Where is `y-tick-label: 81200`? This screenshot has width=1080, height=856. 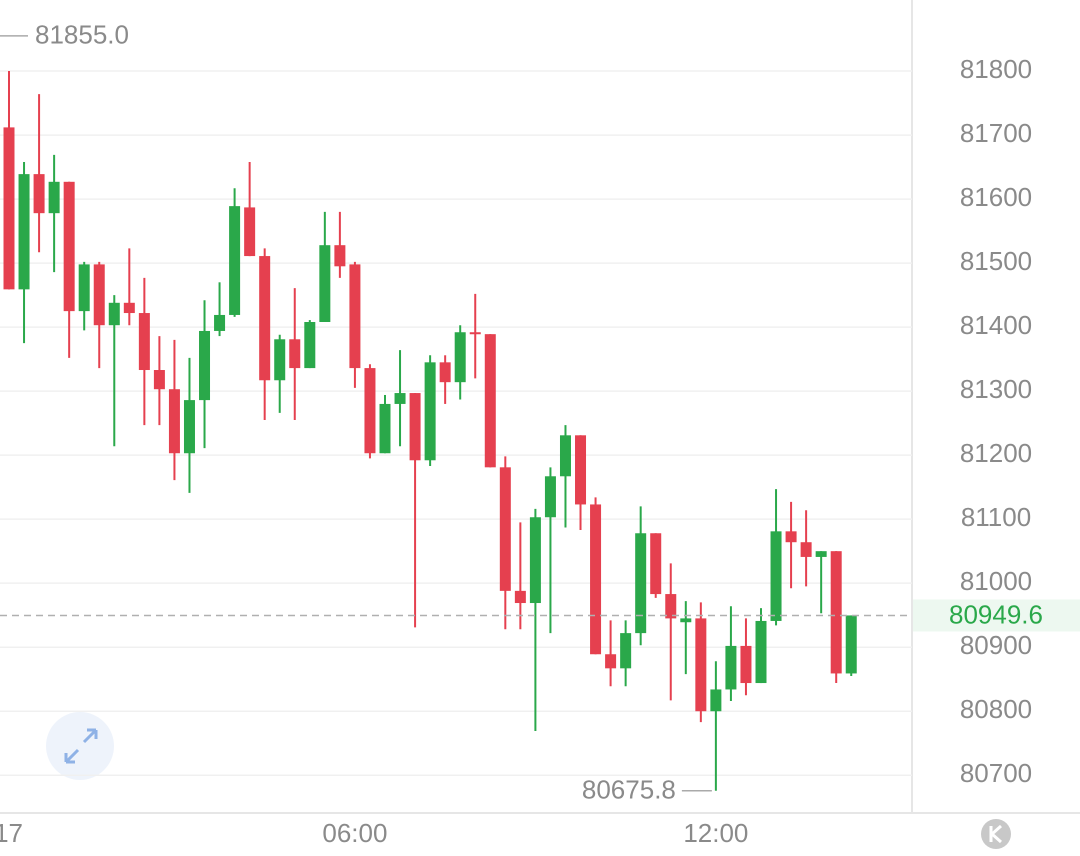
y-tick-label: 81200 is located at coordinates (996, 453).